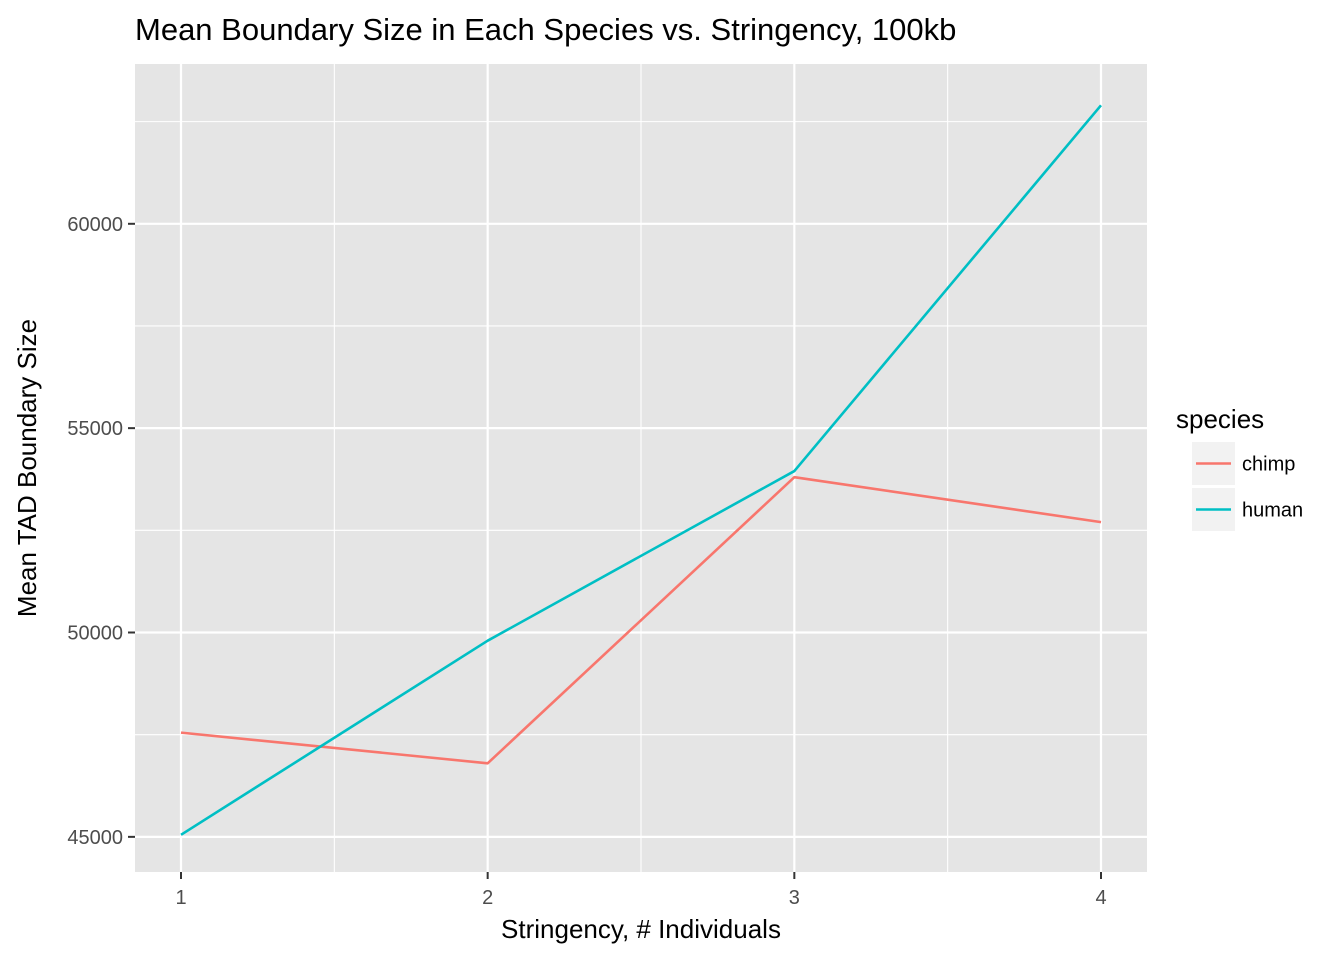 This screenshot has height=960, width=1344. I want to click on y-tick-label: 60000, so click(95, 225).